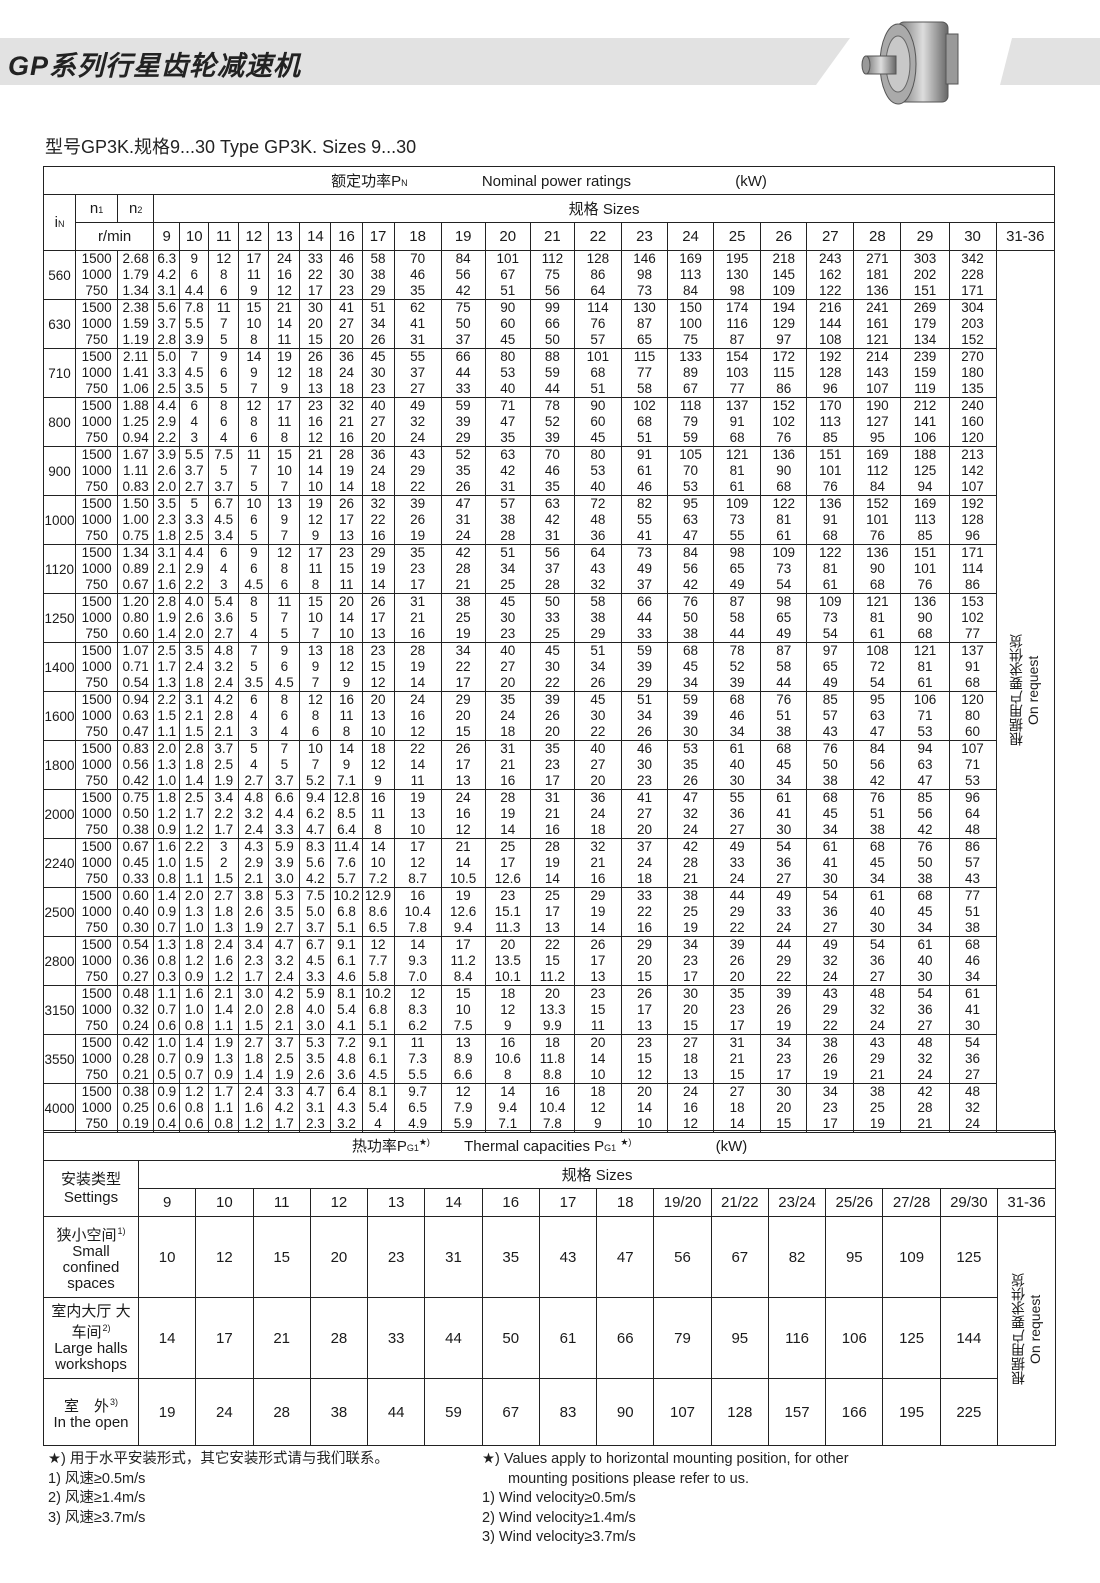 This screenshot has width=1100, height=1583. Describe the element at coordinates (194, 765) in the screenshot. I see `power-cell: 2.8 1.8 1.4` at that location.